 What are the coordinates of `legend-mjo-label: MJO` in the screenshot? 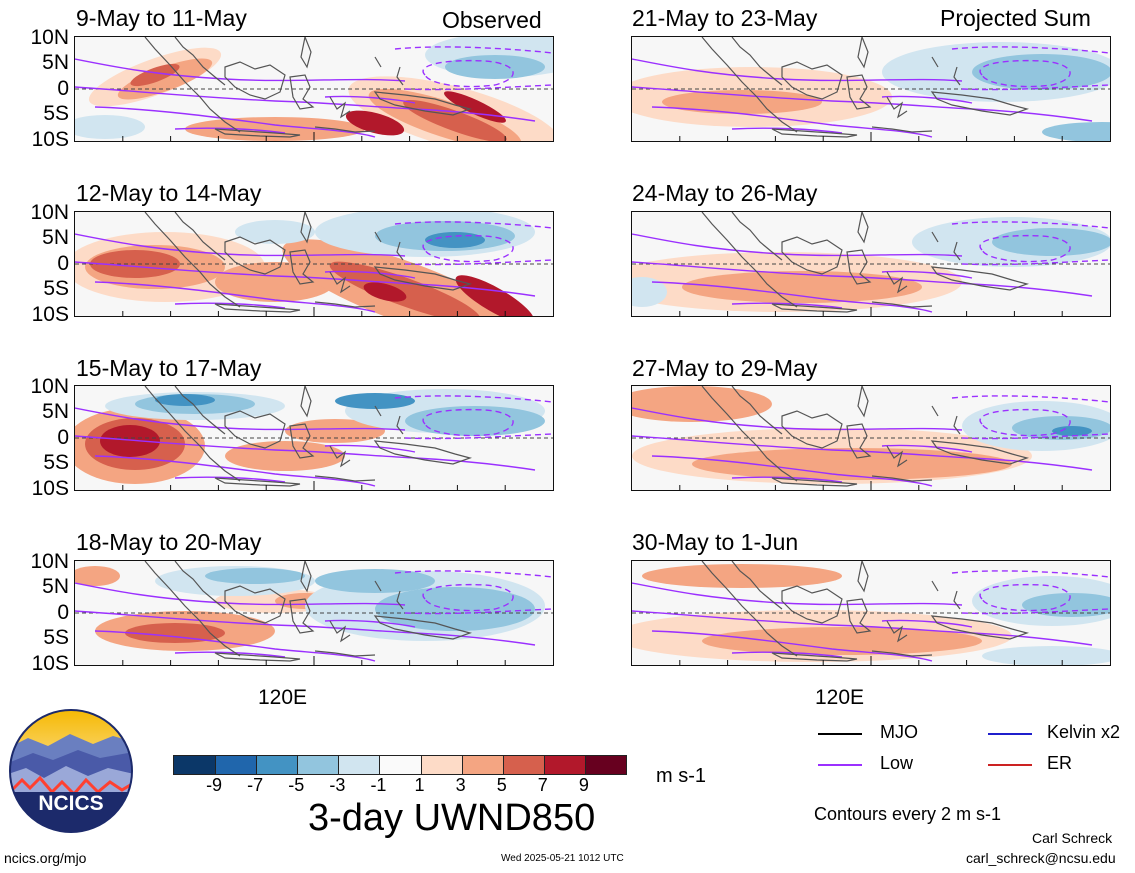 It's located at (899, 732).